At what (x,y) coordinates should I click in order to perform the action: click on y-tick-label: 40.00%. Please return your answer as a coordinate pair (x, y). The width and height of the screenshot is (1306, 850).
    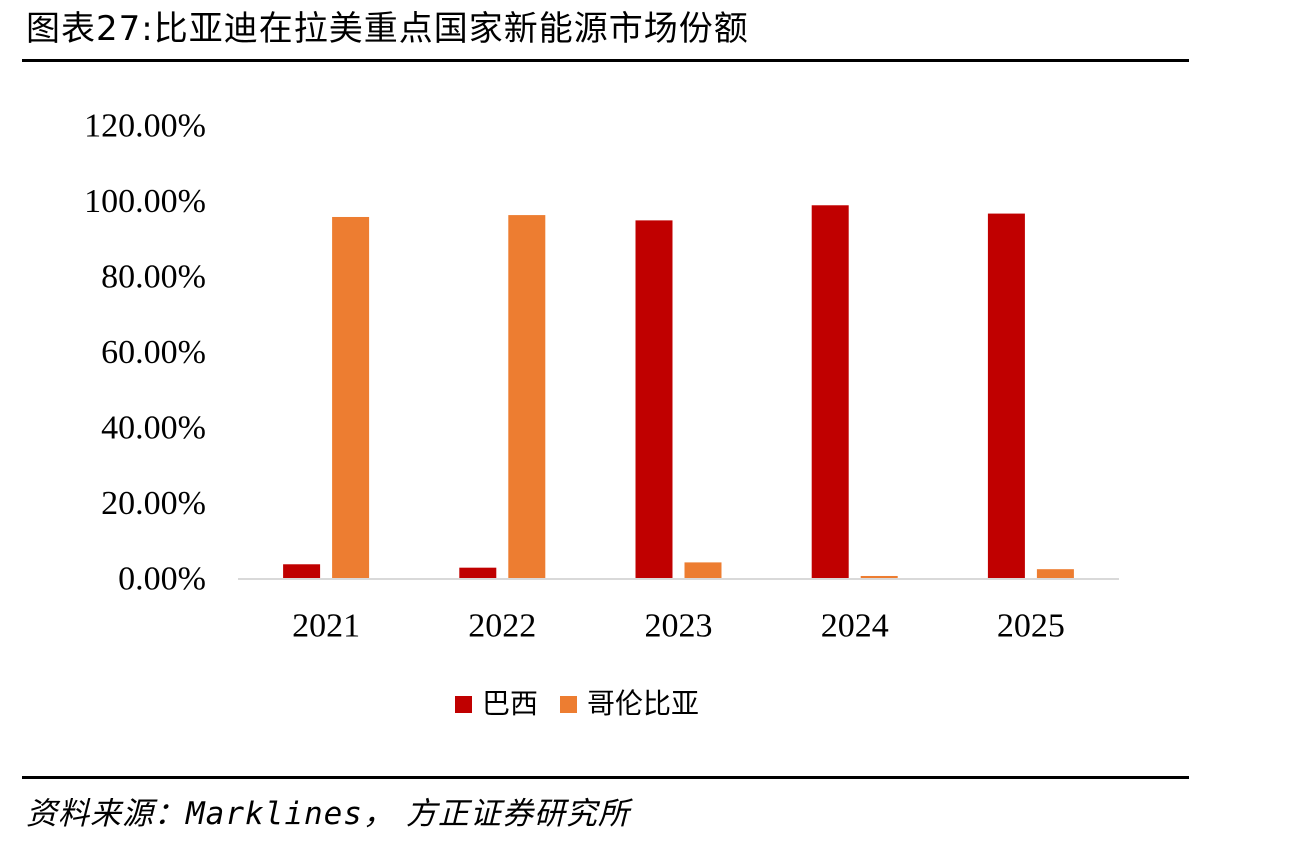
    Looking at the image, I should click on (153, 428).